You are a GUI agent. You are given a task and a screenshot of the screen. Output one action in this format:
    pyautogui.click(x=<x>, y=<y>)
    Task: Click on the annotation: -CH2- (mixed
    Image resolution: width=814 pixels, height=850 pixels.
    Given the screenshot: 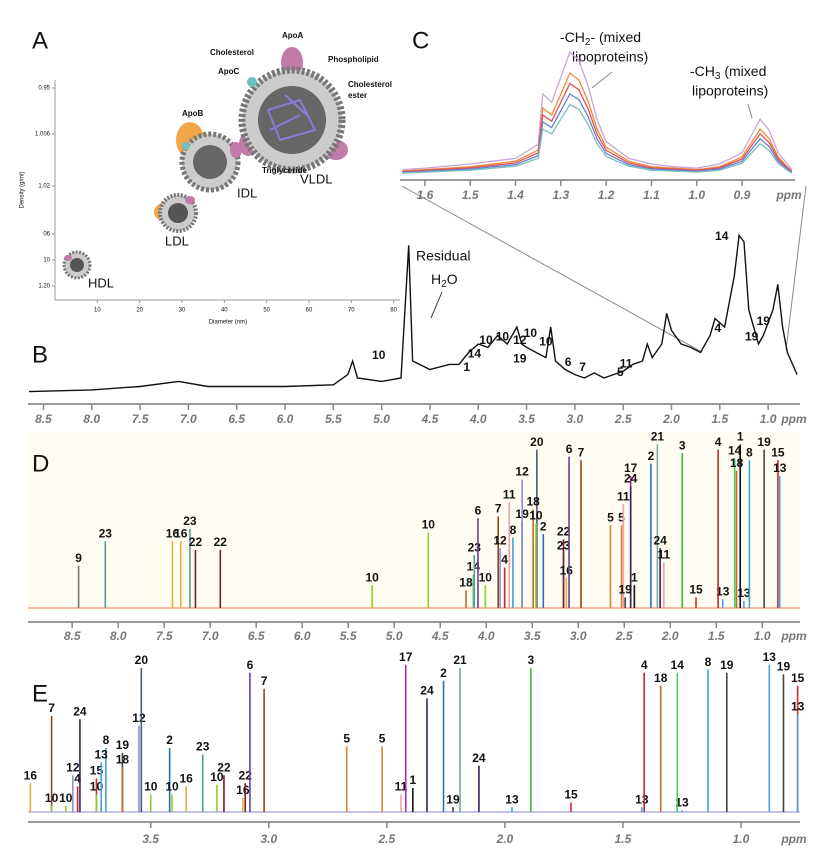 What is the action you would take?
    pyautogui.click(x=600, y=38)
    